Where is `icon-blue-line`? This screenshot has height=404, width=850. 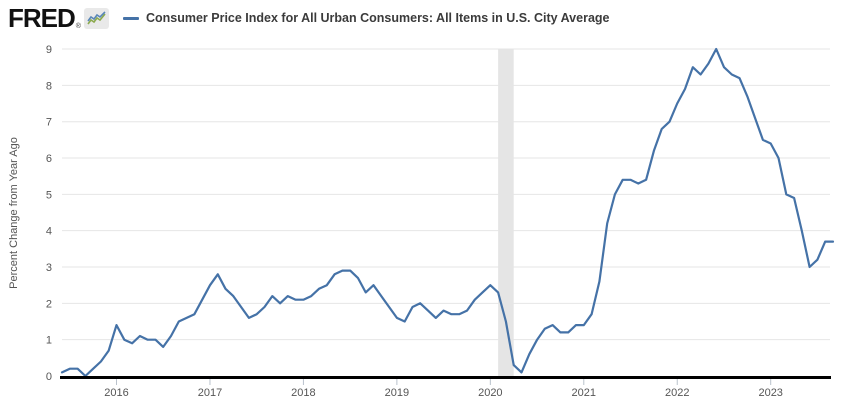 icon-blue-line is located at coordinates (96, 15).